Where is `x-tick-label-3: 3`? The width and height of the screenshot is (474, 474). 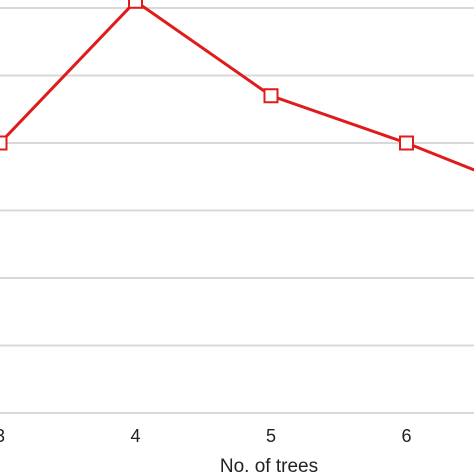 x-tick-label-3: 3 is located at coordinates (2, 436).